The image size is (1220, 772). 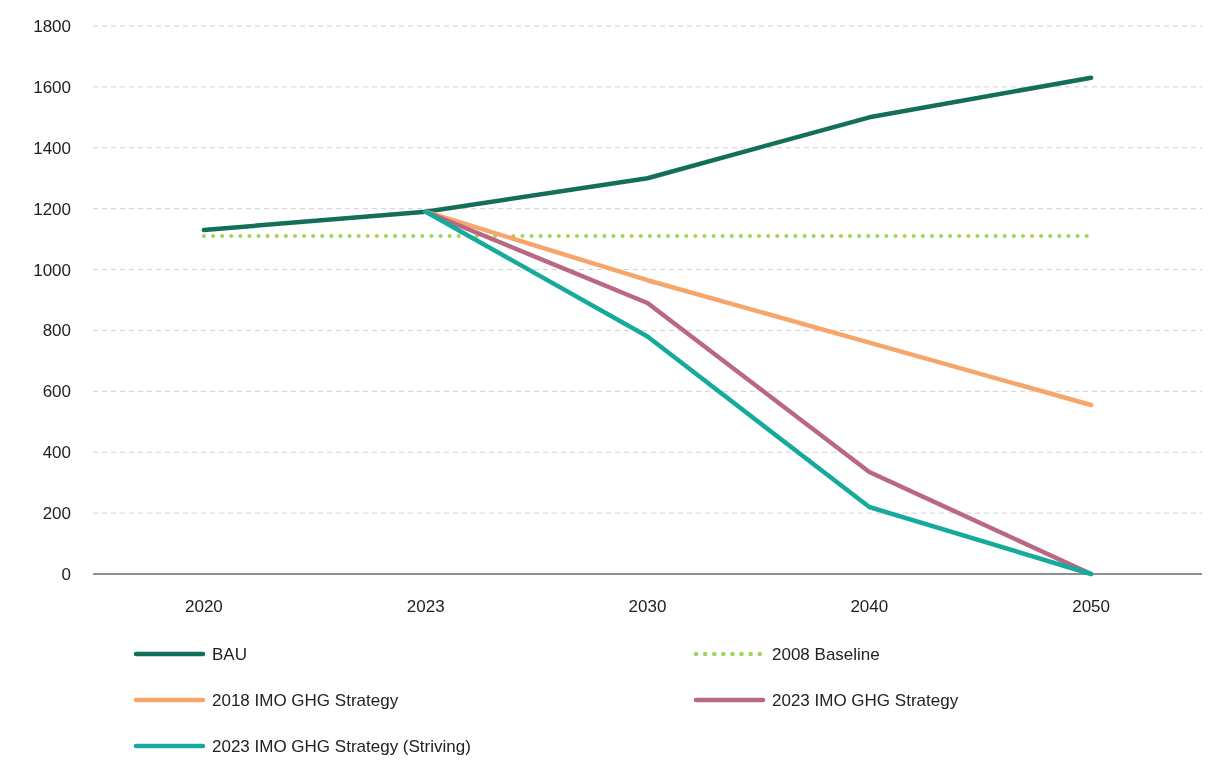 What do you see at coordinates (56, 392) in the screenshot?
I see `y-tick-label: 600` at bounding box center [56, 392].